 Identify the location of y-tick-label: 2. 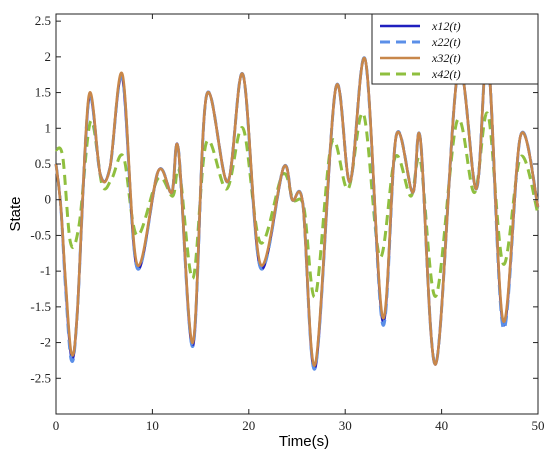
(48, 56).